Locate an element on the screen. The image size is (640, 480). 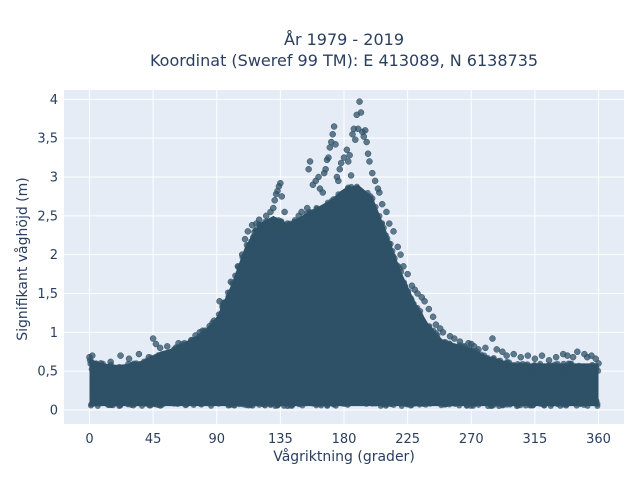
y-tick-label: 4 is located at coordinates (54, 100).